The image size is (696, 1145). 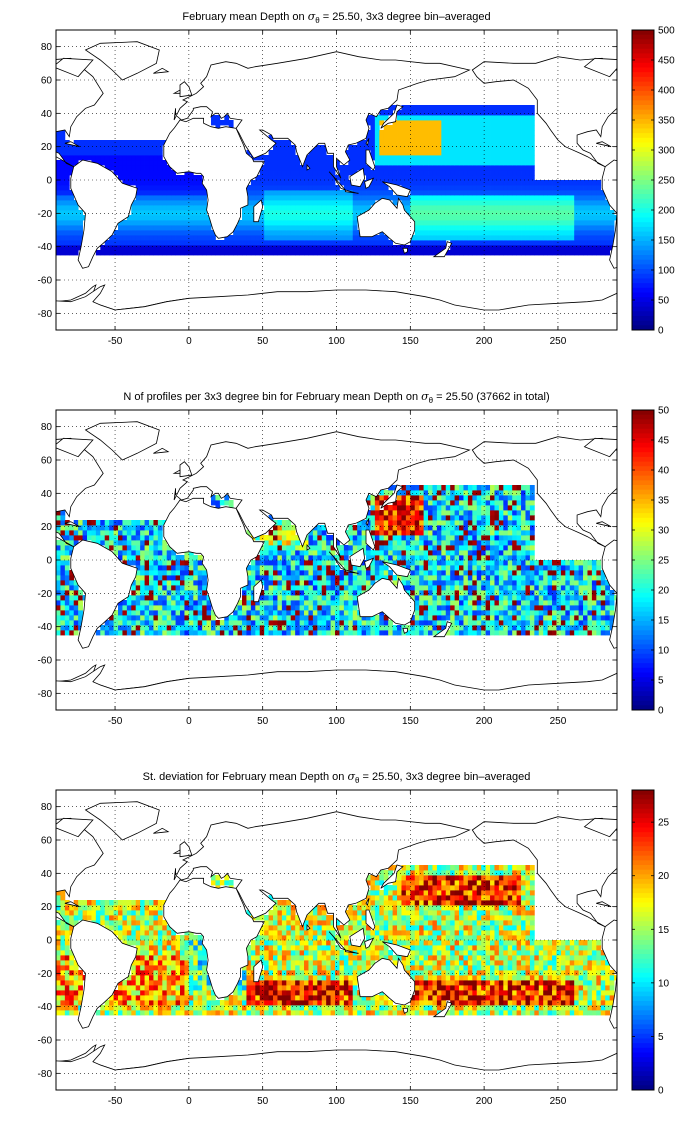 I want to click on colorbar-segment, so click(x=643, y=238).